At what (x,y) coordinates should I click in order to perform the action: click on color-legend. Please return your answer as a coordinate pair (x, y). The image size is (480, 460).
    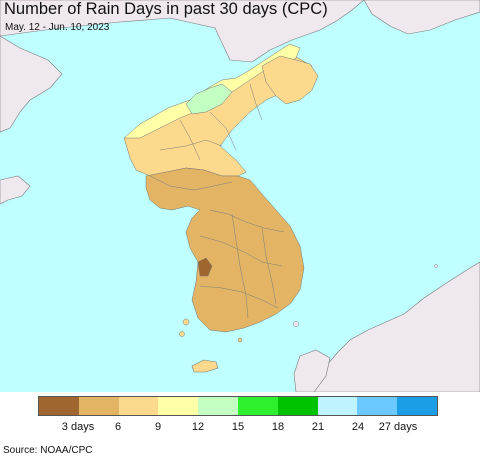
    Looking at the image, I should click on (238, 406).